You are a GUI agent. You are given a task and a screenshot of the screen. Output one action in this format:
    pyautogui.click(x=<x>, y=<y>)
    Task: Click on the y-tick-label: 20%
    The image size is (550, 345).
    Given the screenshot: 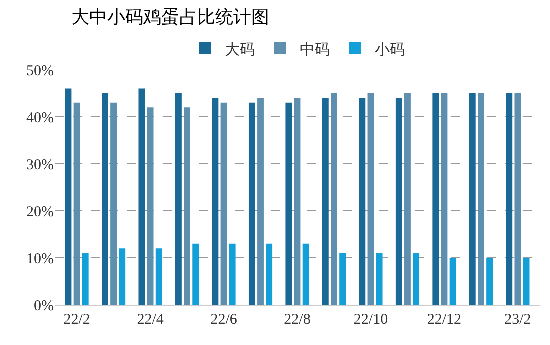 What is the action you would take?
    pyautogui.click(x=40, y=212)
    